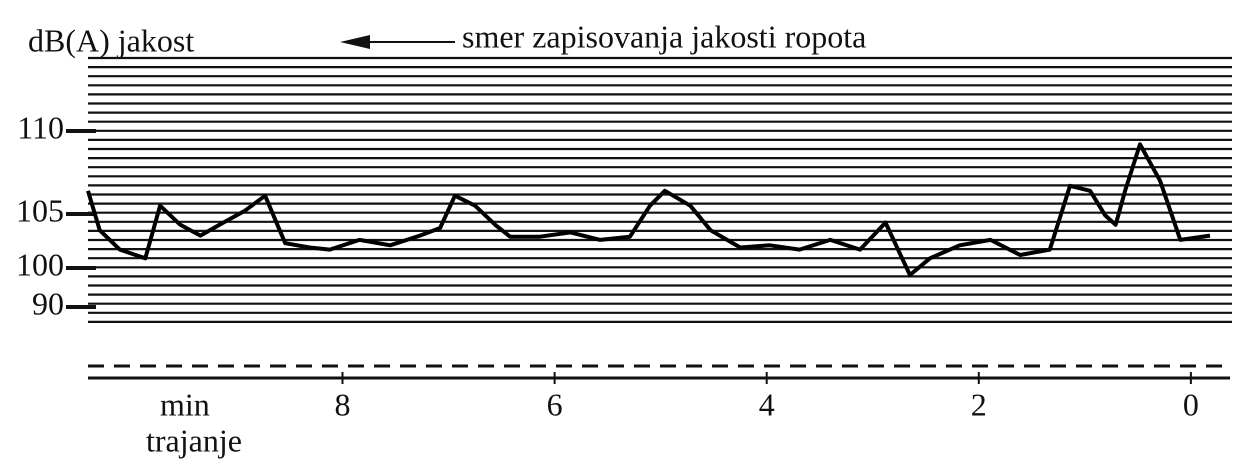  Describe the element at coordinates (355, 42) in the screenshot. I see `direction-arrowhead` at that location.